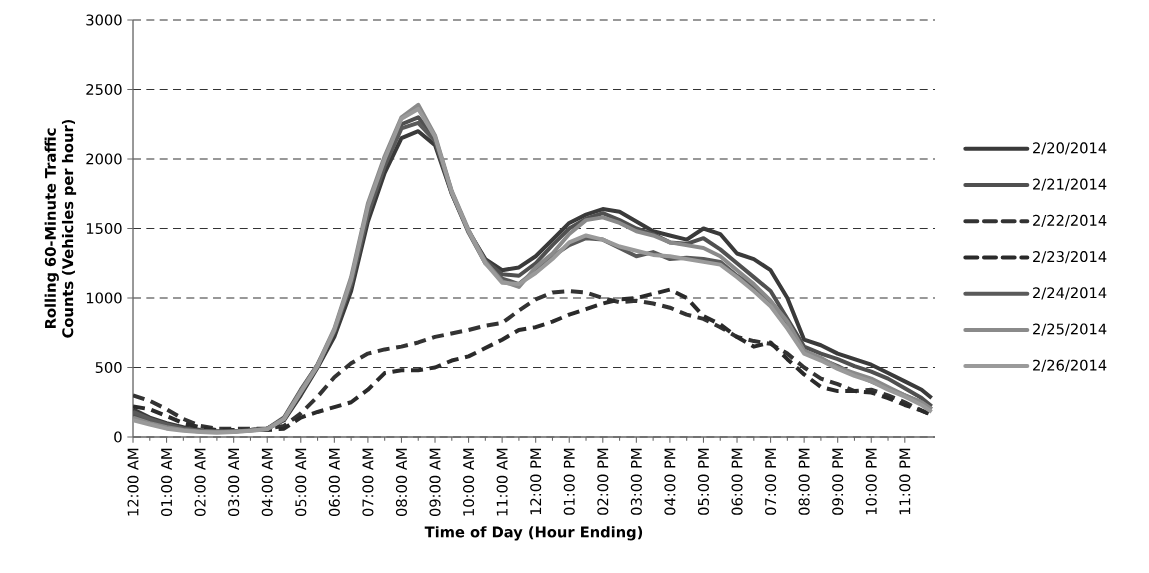 The width and height of the screenshot is (1149, 573). Describe the element at coordinates (502, 482) in the screenshot. I see `x-tick-label: 11:00 AM` at that location.